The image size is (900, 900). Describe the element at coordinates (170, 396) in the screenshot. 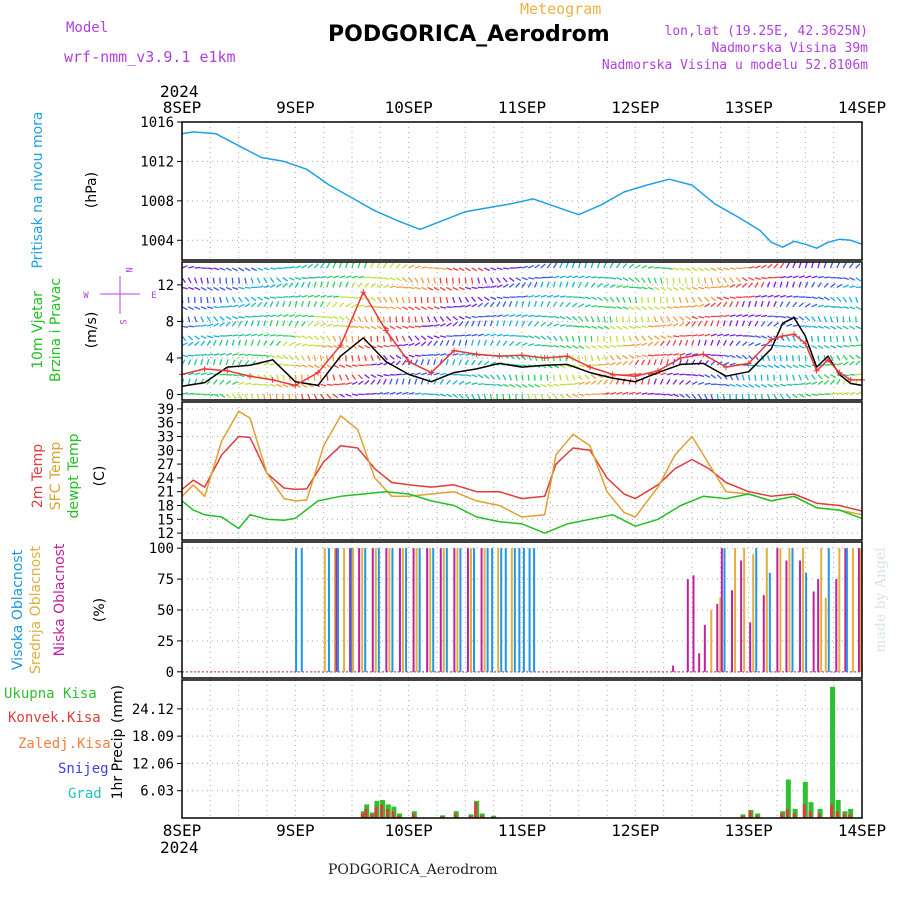

I see `y-tick-label: 0` at that location.